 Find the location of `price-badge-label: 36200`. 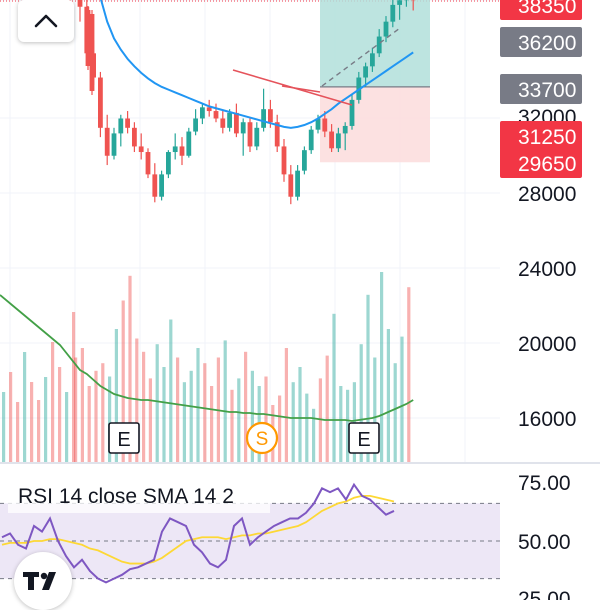

price-badge-label: 36200 is located at coordinates (547, 43).